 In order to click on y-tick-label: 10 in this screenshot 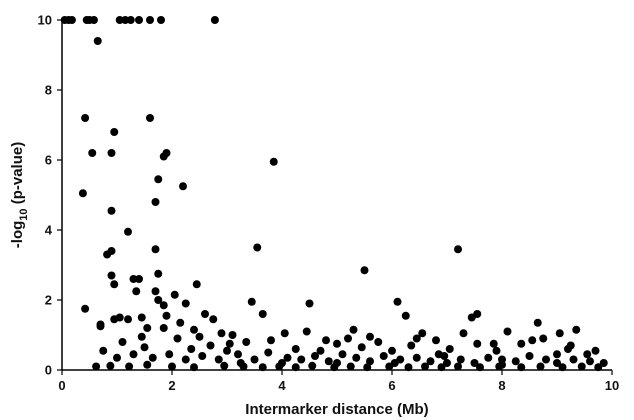, I will do `click(45, 20)`.